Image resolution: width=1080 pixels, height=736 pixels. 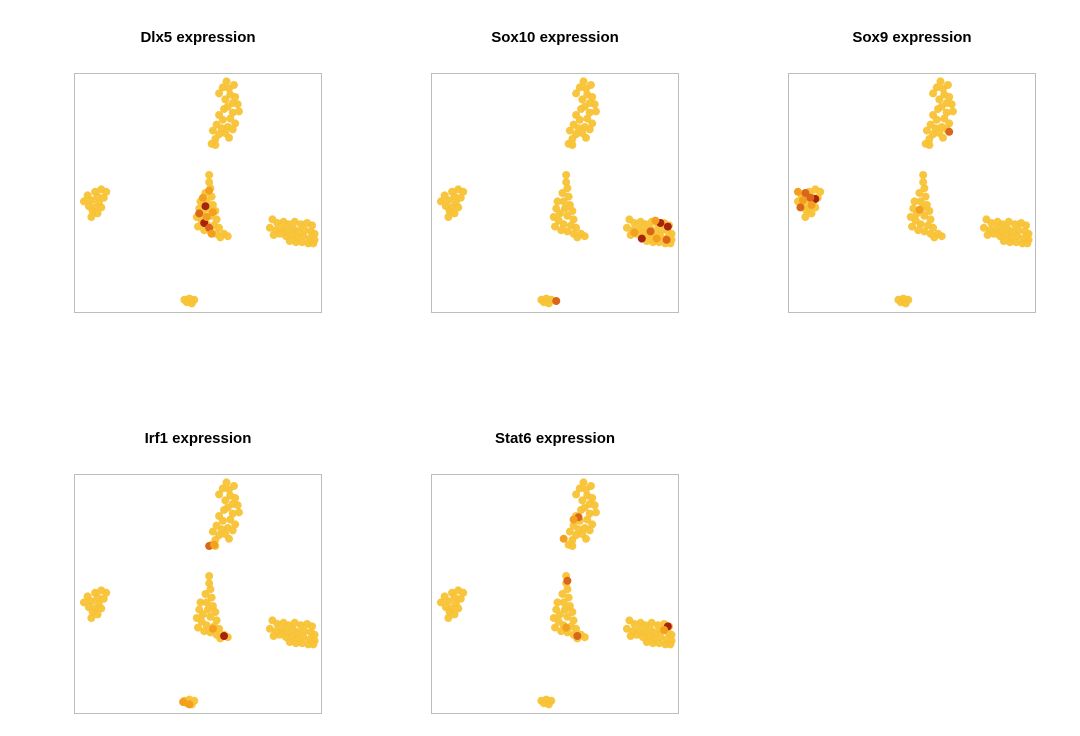 What do you see at coordinates (555, 594) in the screenshot?
I see `scatter-panel-stat6` at bounding box center [555, 594].